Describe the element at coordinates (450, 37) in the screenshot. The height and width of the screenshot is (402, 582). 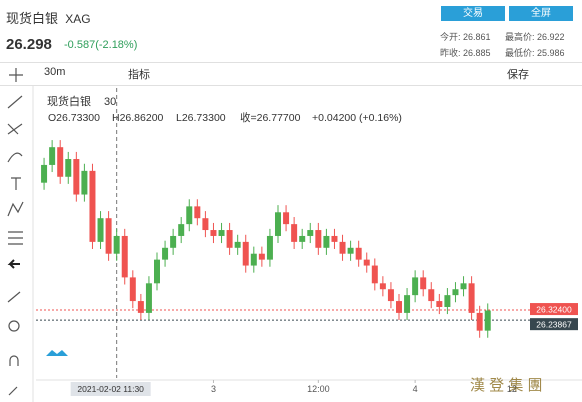
I see `stat-label: 今开:` at that location.